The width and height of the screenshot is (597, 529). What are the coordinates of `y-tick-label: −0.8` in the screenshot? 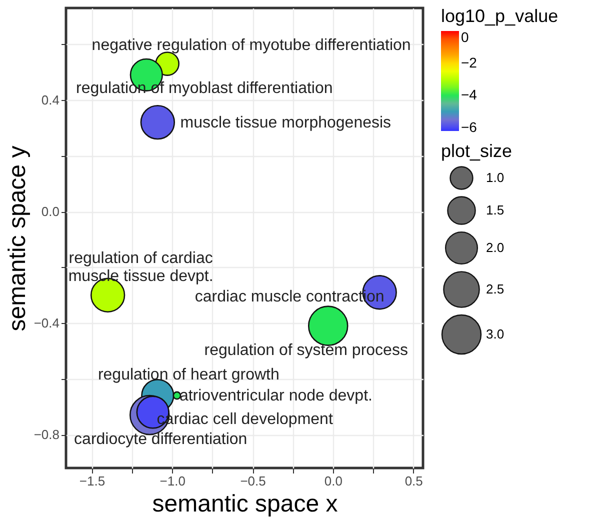 It's located at (47, 434).